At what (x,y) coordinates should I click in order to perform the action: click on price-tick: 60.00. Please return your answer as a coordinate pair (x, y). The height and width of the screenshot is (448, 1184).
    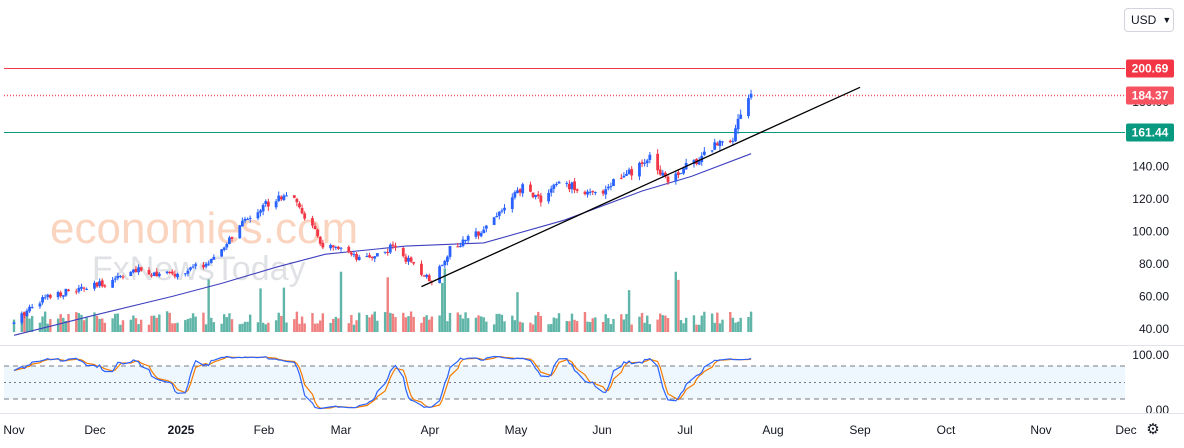
    Looking at the image, I should click on (1154, 296).